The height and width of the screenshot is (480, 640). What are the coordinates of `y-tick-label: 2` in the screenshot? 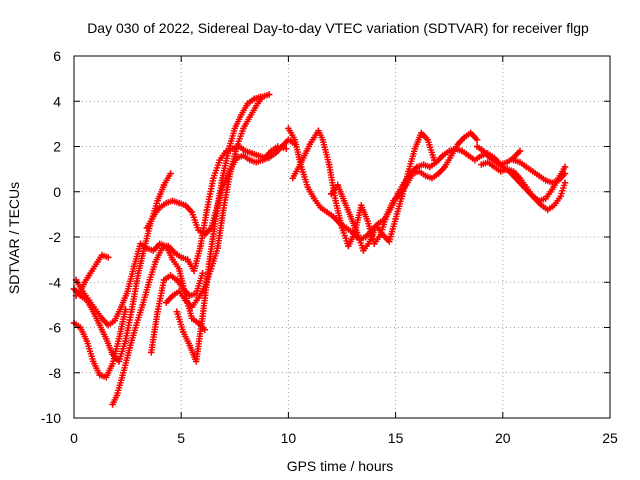 It's located at (57, 147).